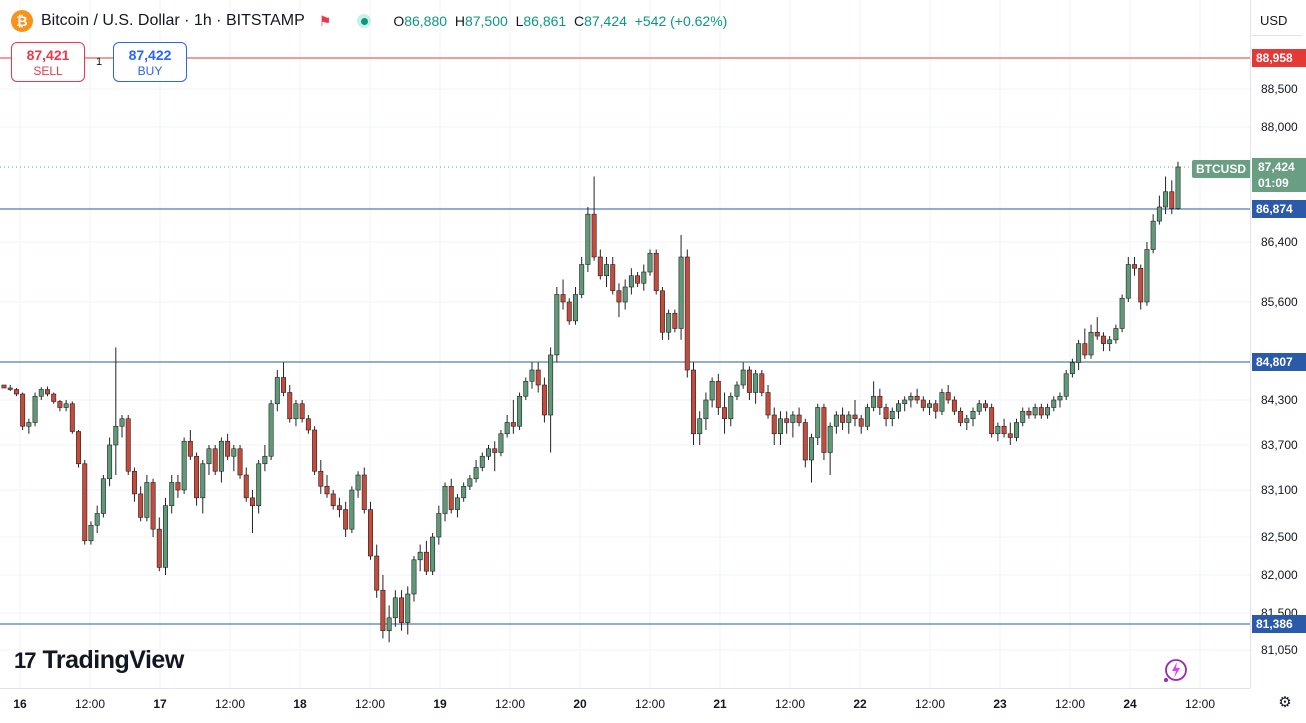 The image size is (1306, 723). What do you see at coordinates (150, 55) in the screenshot?
I see `buy-price: 87,422` at bounding box center [150, 55].